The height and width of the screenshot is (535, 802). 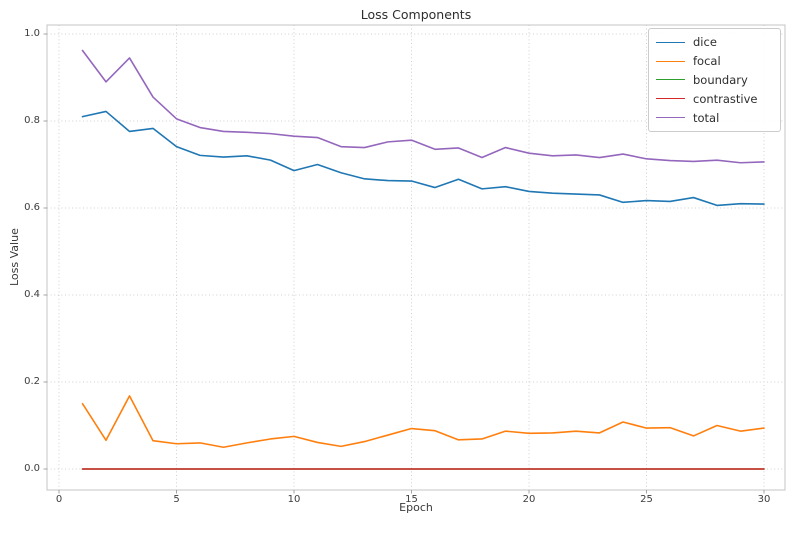 I want to click on y-axis-label: Loss Value, so click(x=14, y=257).